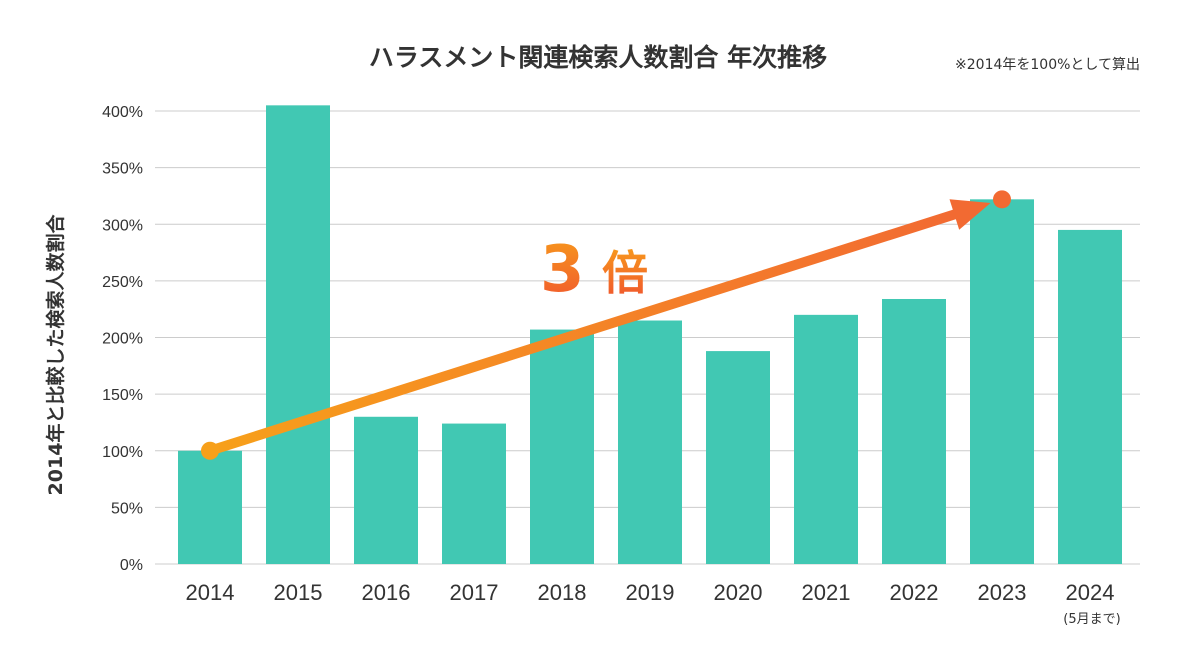 Image resolution: width=1200 pixels, height=649 pixels. Describe the element at coordinates (122, 282) in the screenshot. I see `y-tick-label: 250%` at that location.